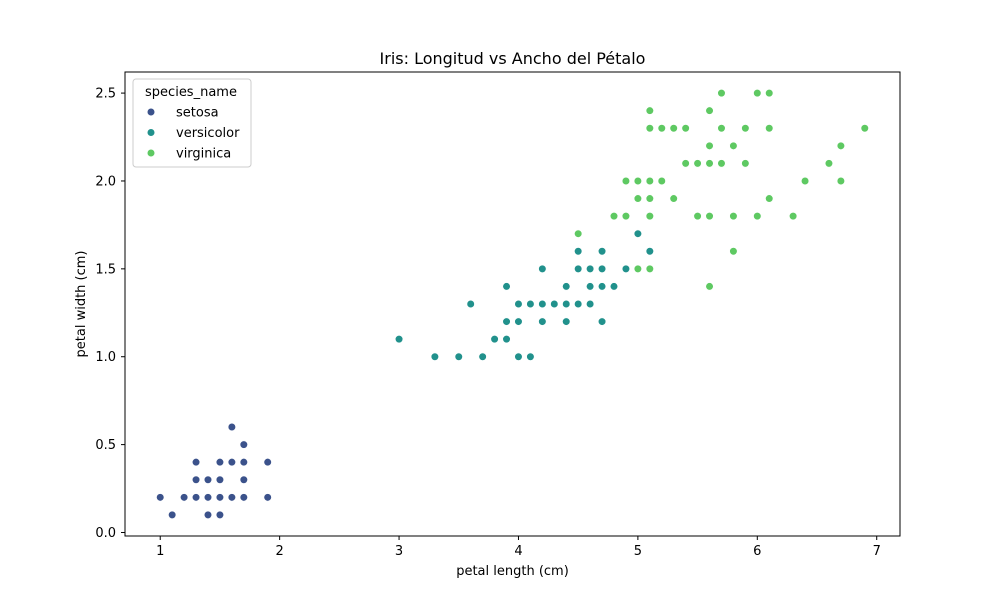 The width and height of the screenshot is (1000, 604). What do you see at coordinates (518, 551) in the screenshot?
I see `x-tick-label: 4` at bounding box center [518, 551].